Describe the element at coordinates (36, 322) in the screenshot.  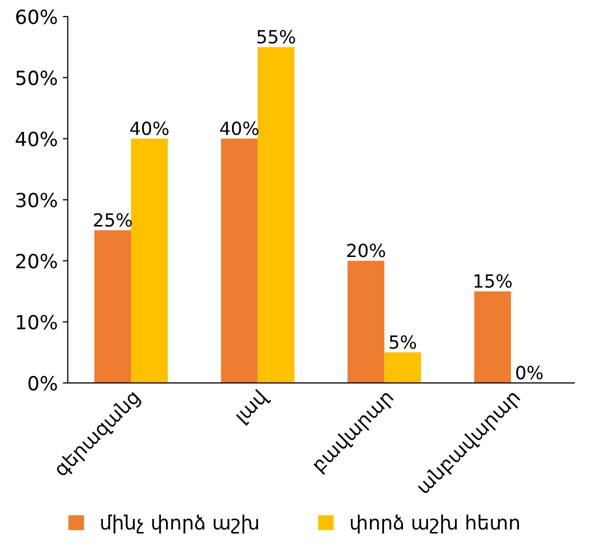
I see `y-tick-label: 10%` at that location.